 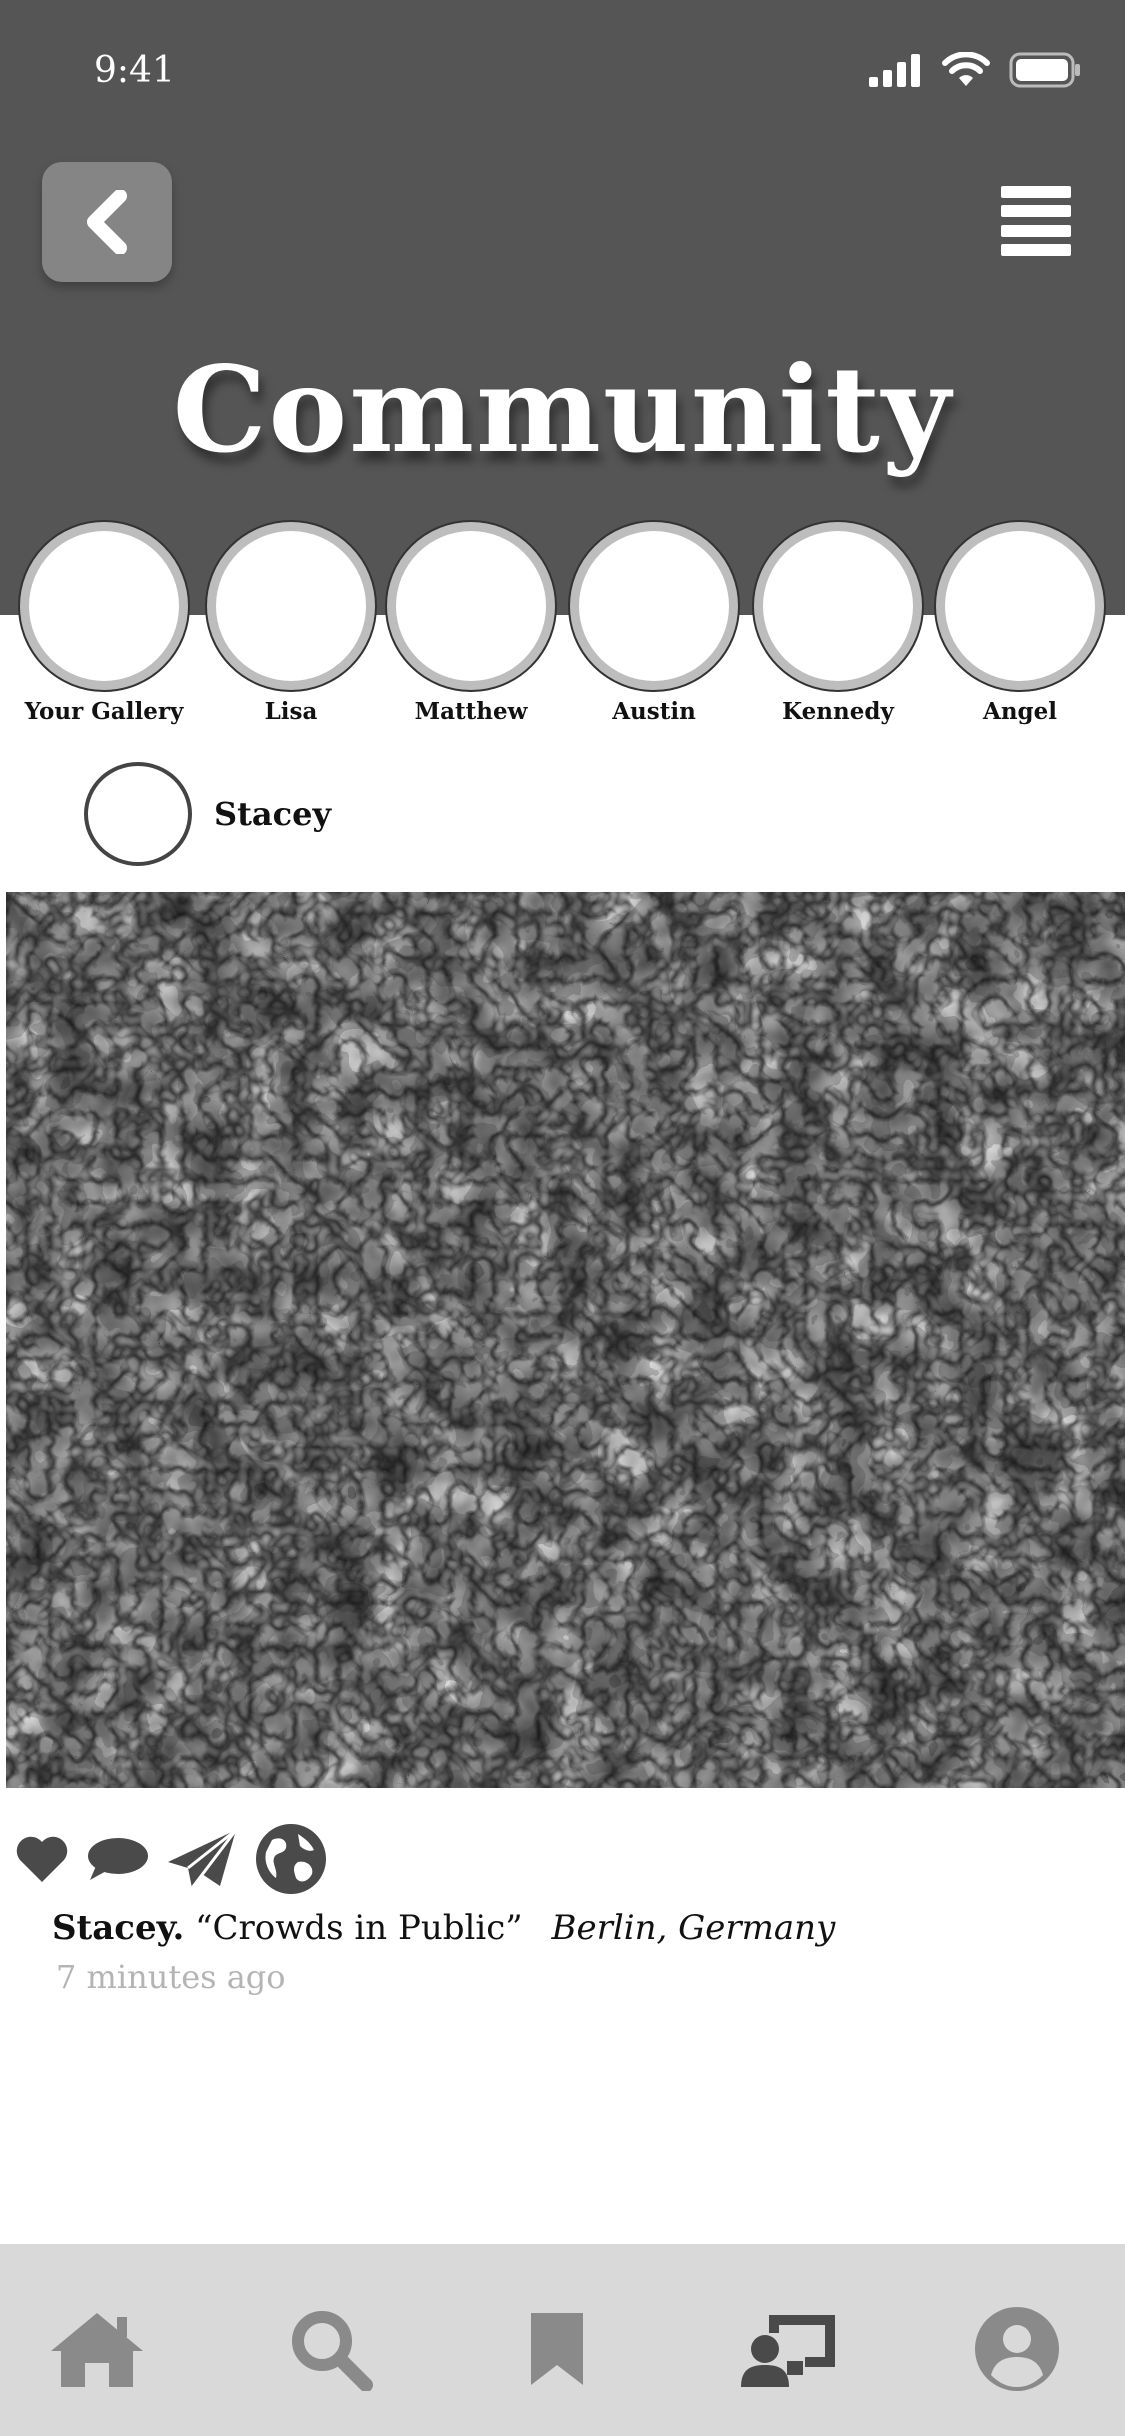 I want to click on avatar, so click(x=138, y=814).